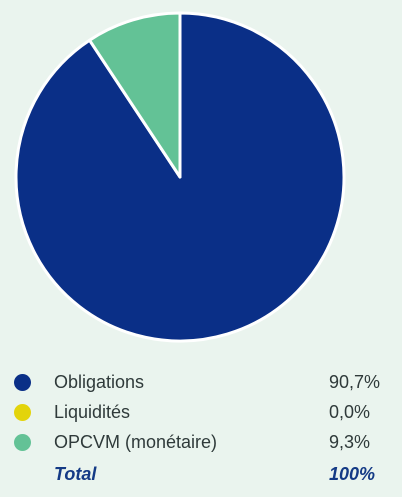 The image size is (402, 497). Describe the element at coordinates (350, 442) in the screenshot. I see `legend-value: 9,3%` at that location.